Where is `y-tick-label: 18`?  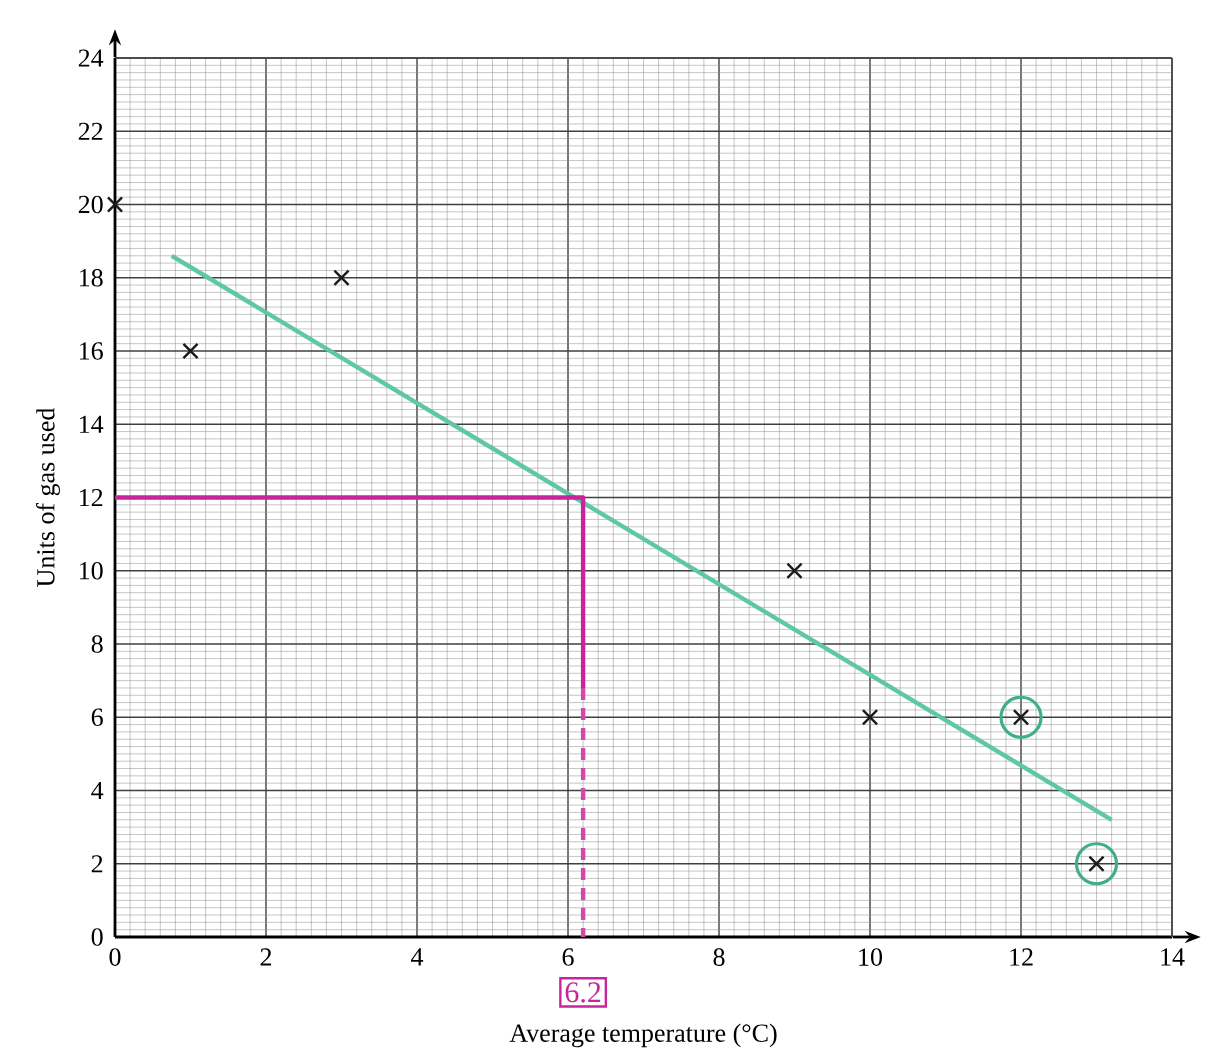
y-tick-label: 18 is located at coordinates (91, 277).